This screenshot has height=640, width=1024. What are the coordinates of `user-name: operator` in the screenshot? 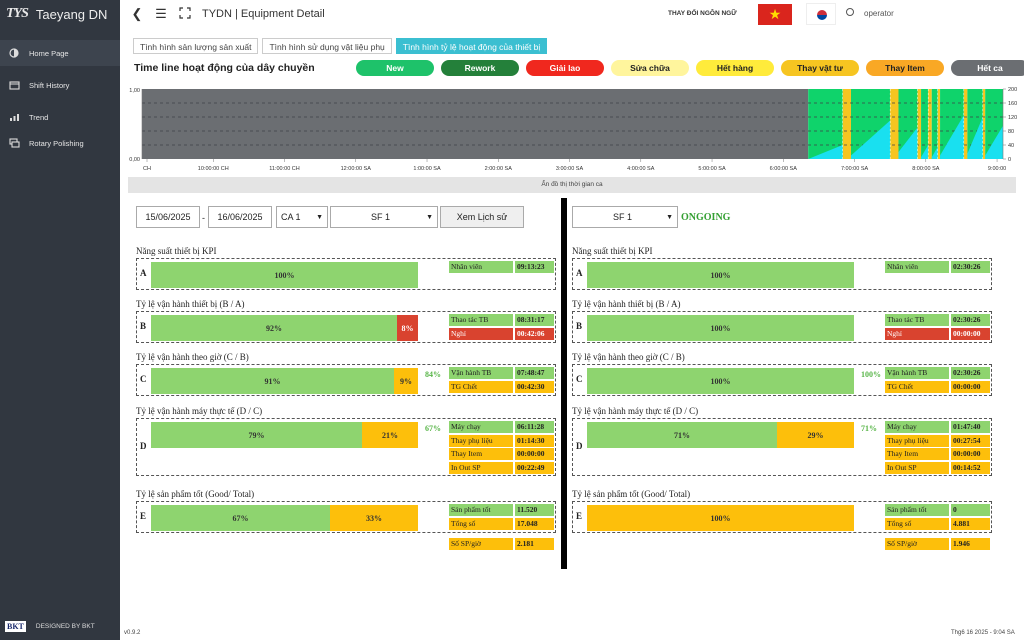 It's located at (879, 13).